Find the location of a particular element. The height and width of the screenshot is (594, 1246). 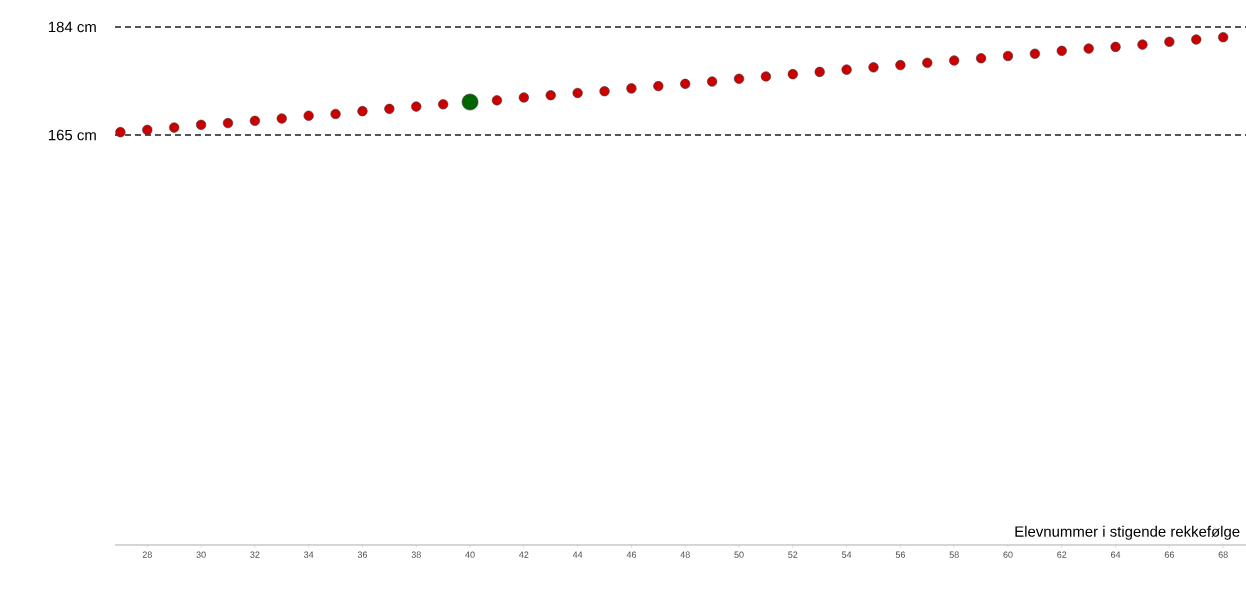

x-tick-label: 62 is located at coordinates (1062, 554).